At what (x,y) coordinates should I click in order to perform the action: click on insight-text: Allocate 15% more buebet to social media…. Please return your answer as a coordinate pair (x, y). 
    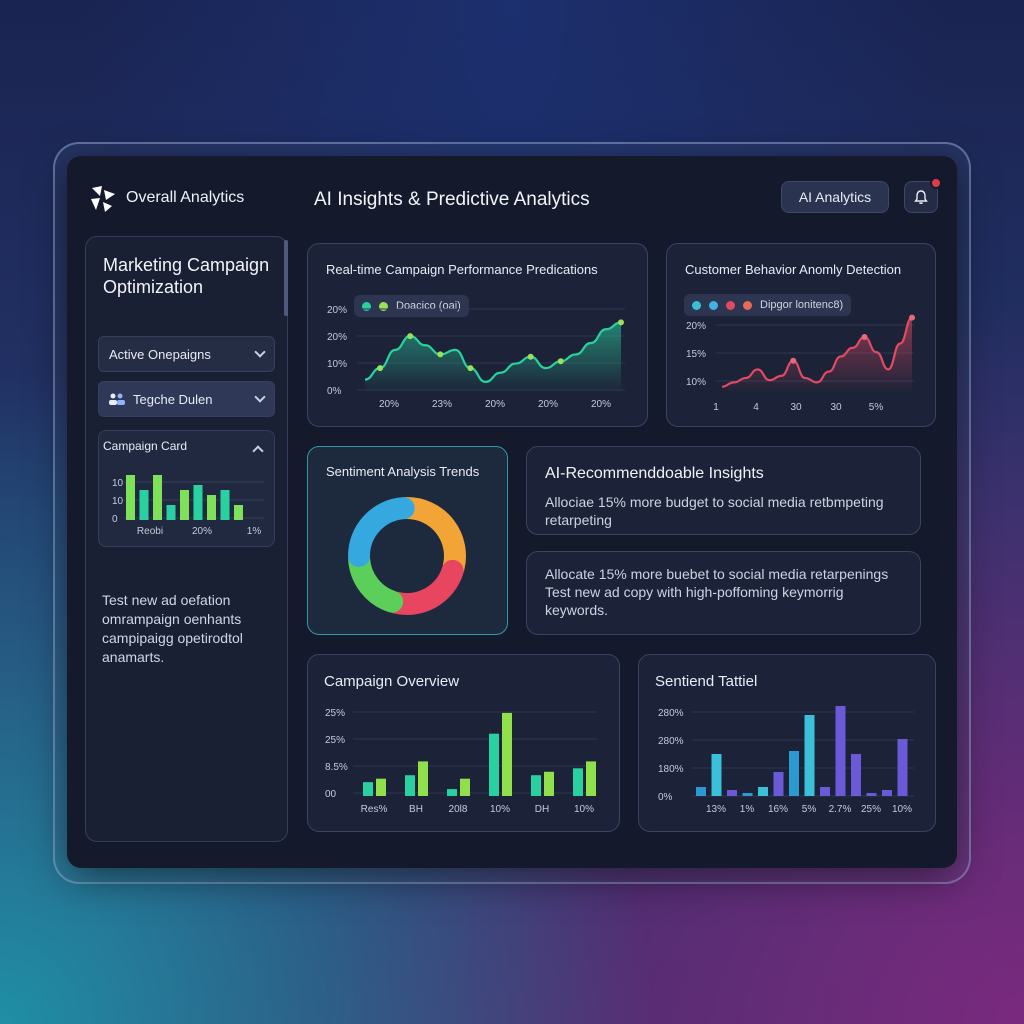
    Looking at the image, I should click on (717, 592).